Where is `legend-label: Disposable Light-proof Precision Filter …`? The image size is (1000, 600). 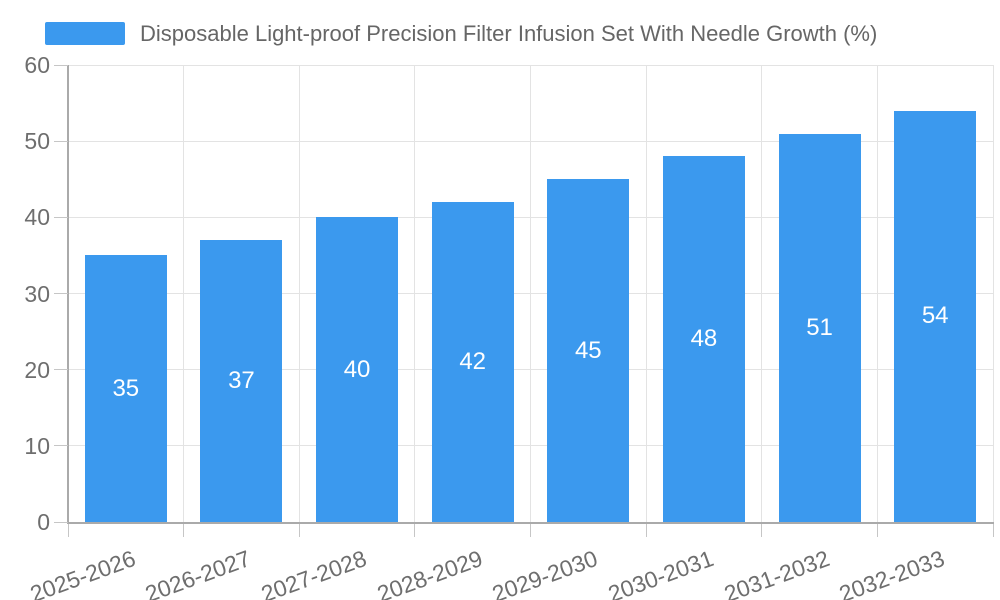
legend-label: Disposable Light-proof Precision Filter … is located at coordinates (509, 33).